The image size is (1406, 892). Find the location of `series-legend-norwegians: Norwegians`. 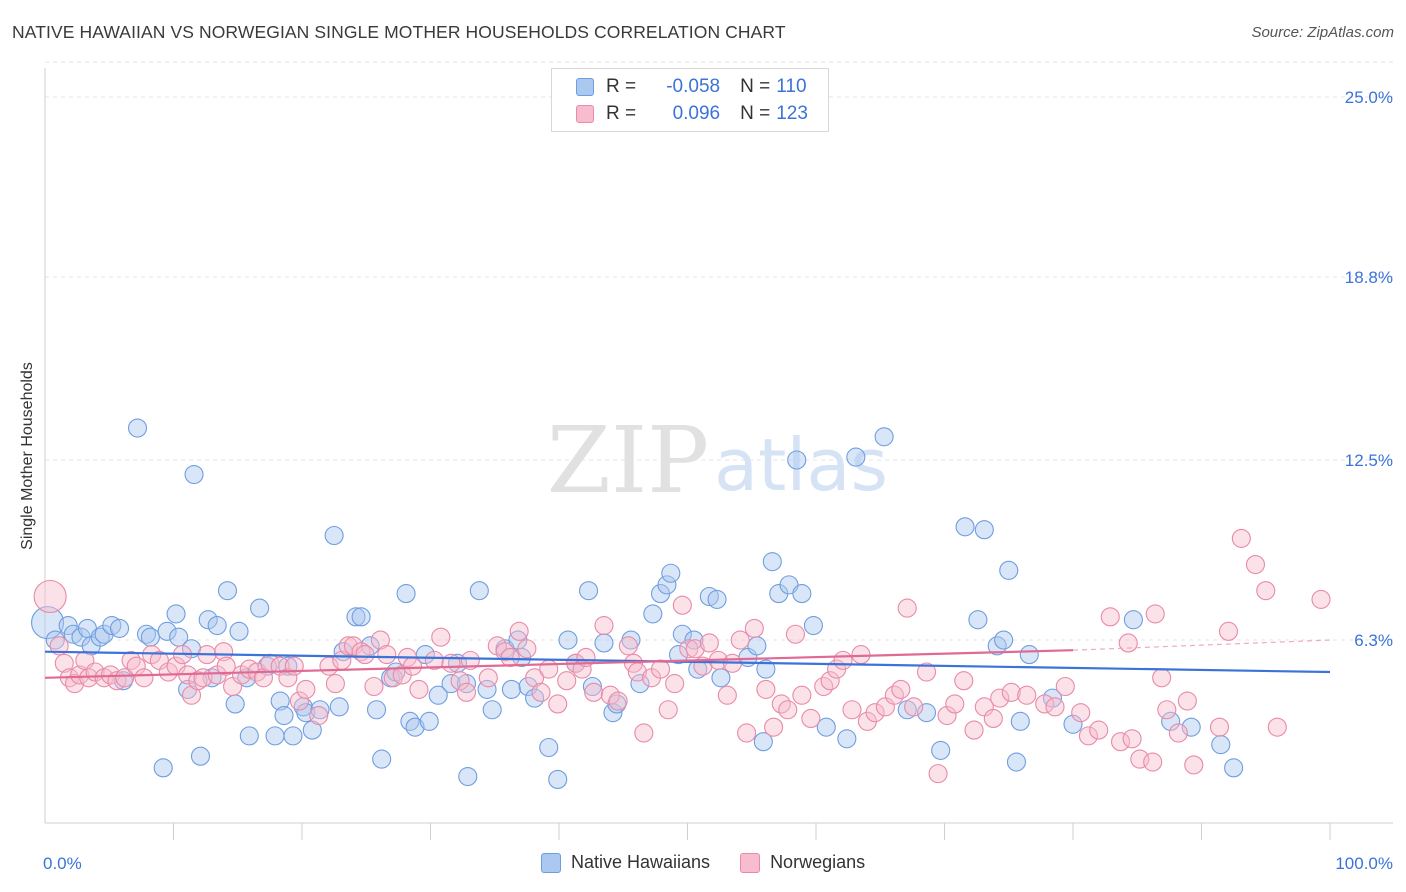

series-legend-norwegians: Norwegians is located at coordinates (802, 862).